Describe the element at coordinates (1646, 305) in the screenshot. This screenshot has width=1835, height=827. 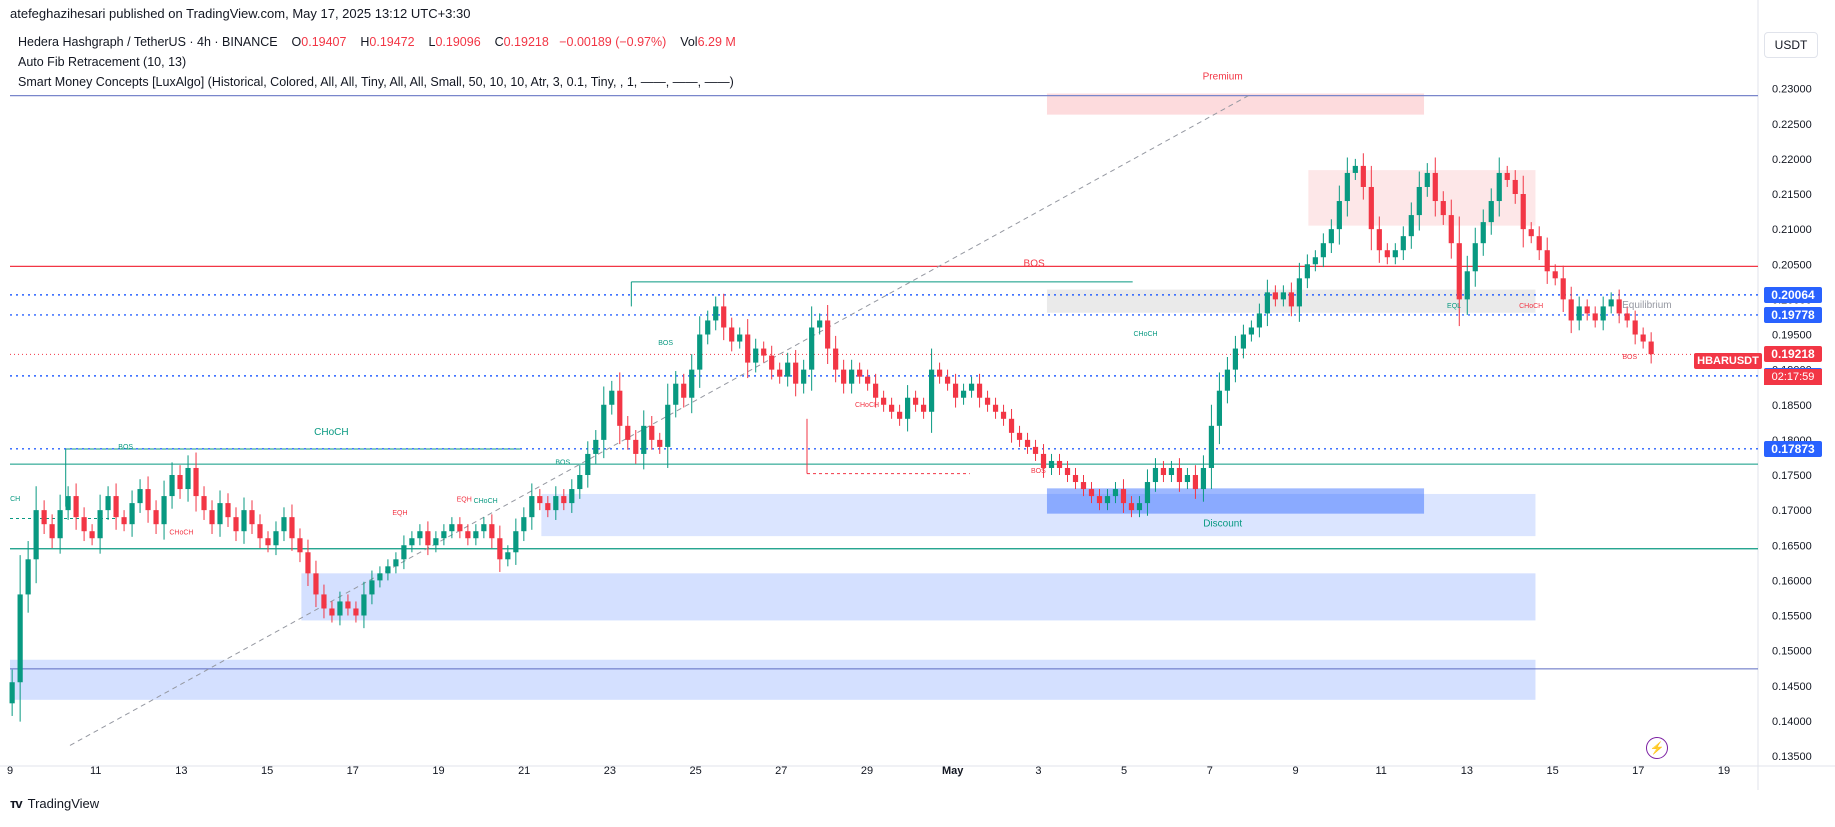
I see `equilibrium-label: Equilibrium` at that location.